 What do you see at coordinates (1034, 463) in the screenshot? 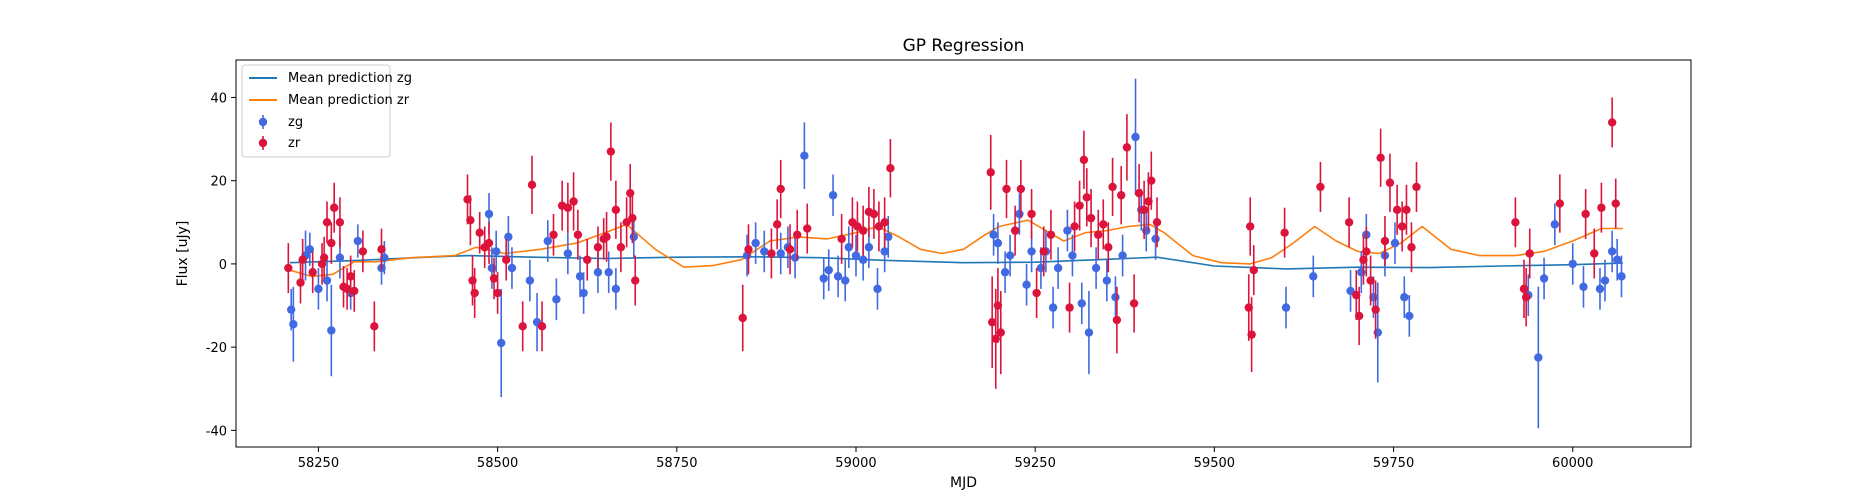
I see `x-tick-label: 59250` at bounding box center [1034, 463].